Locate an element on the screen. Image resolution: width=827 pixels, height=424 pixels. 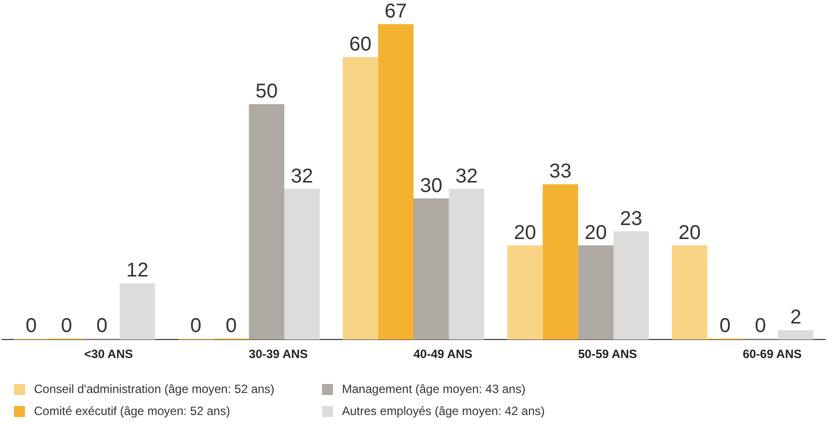
data-label: 67 is located at coordinates (395, 11).